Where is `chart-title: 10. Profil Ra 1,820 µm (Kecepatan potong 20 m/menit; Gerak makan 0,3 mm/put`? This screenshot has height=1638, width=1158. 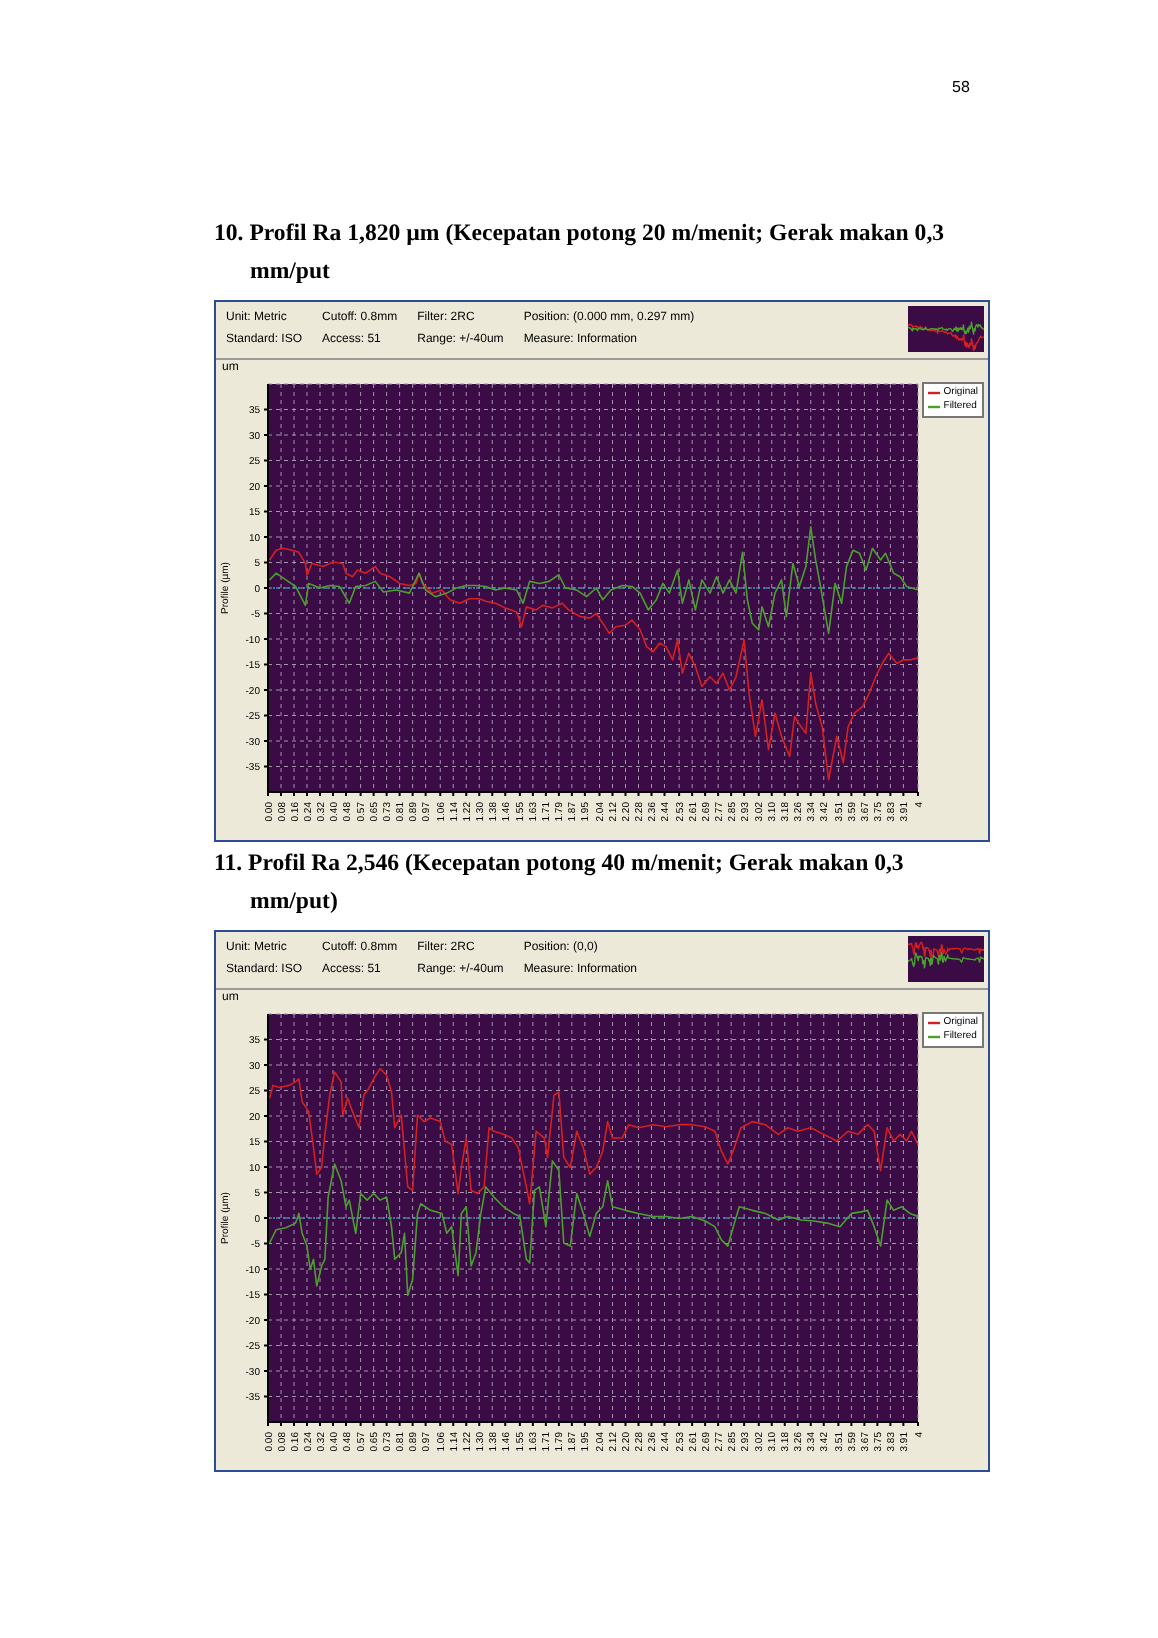
chart-title: 10. Profil Ra 1,820 µm (Kecepatan potong 20 m/menit; Gerak makan 0,3 mm/put is located at coordinates (579, 251).